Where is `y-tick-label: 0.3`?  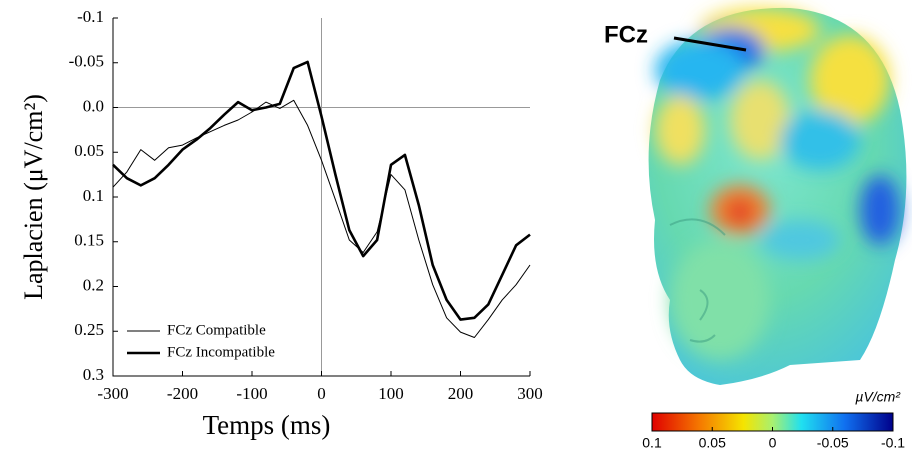
y-tick-label: 0.3 is located at coordinates (93, 374).